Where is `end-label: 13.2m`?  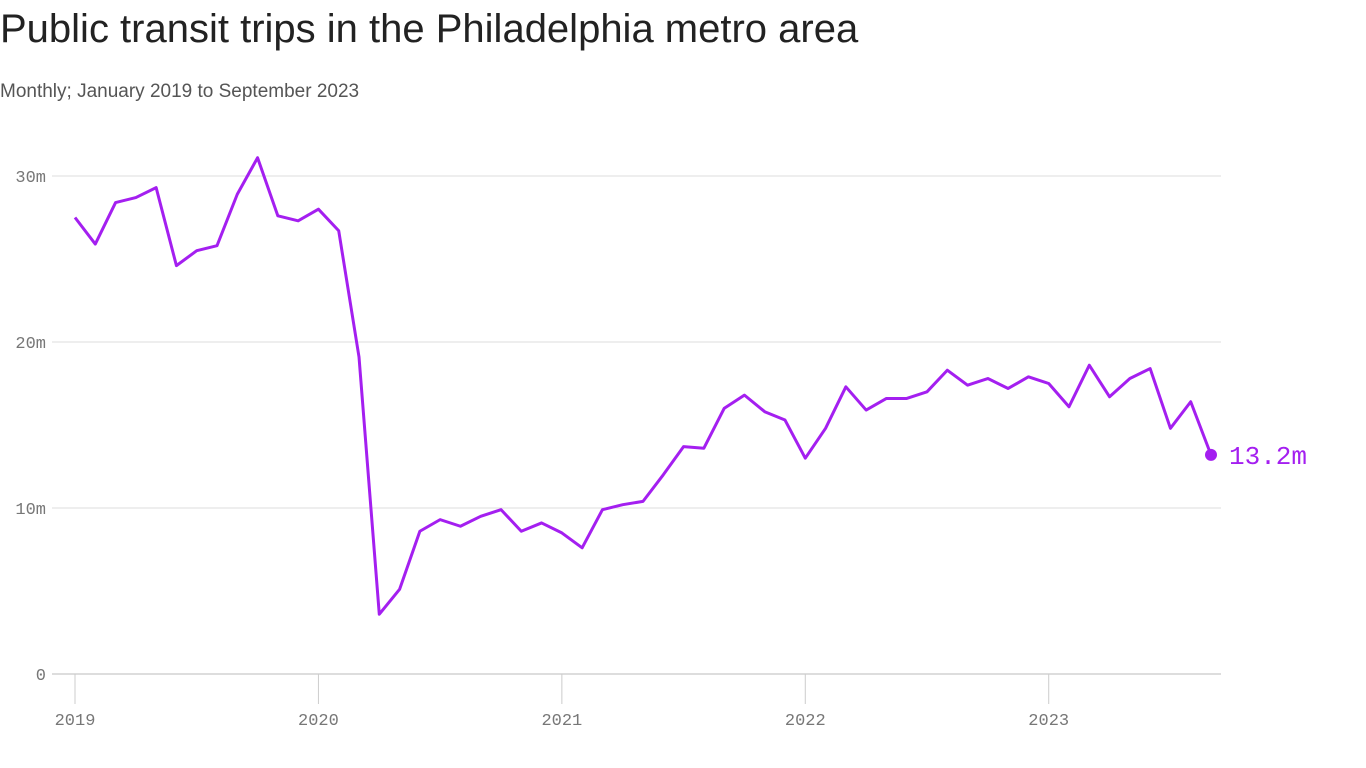 end-label: 13.2m is located at coordinates (1268, 457).